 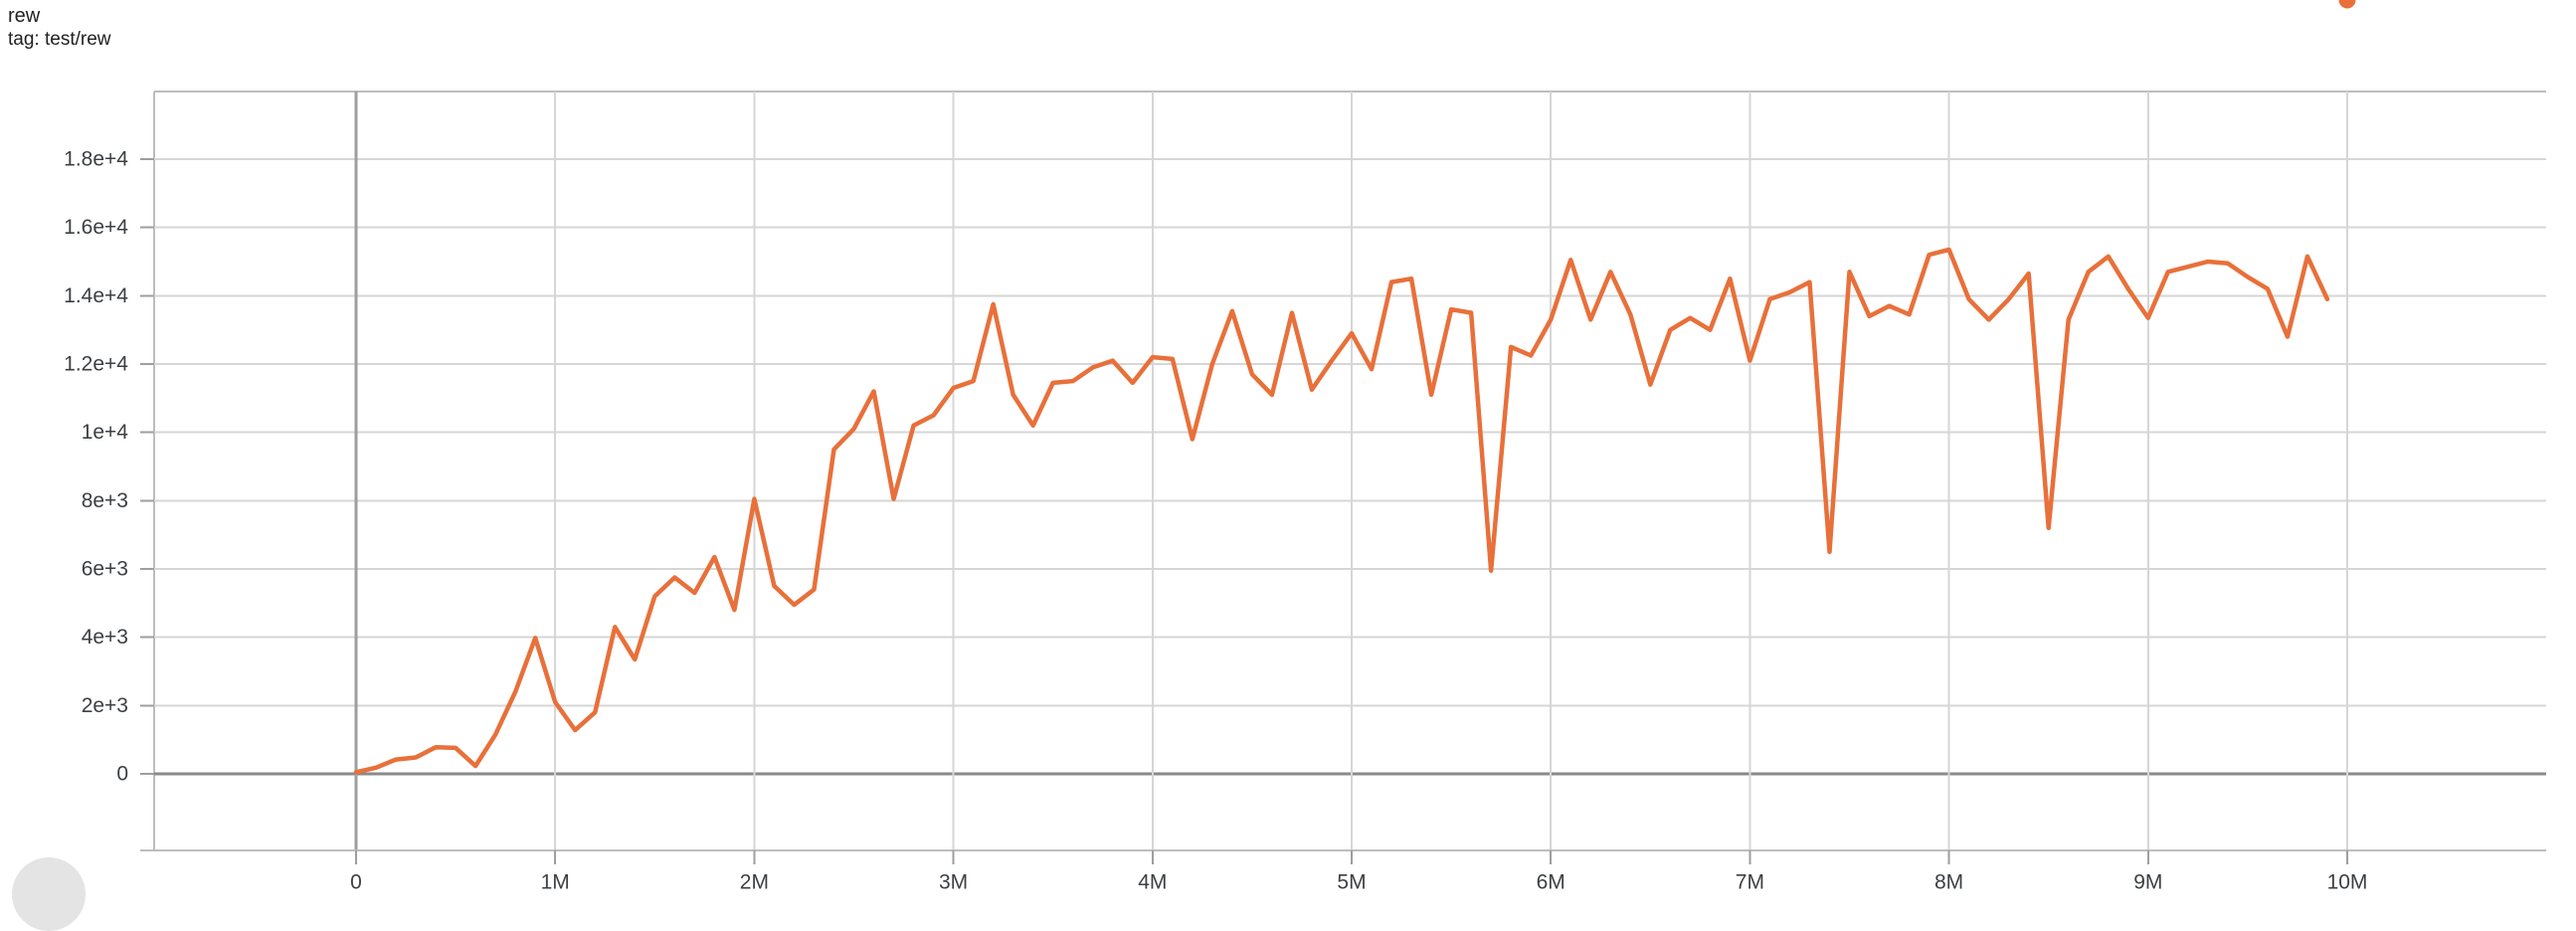 What do you see at coordinates (306, 28) in the screenshot?
I see `chart-header: rew tag: test/rew` at bounding box center [306, 28].